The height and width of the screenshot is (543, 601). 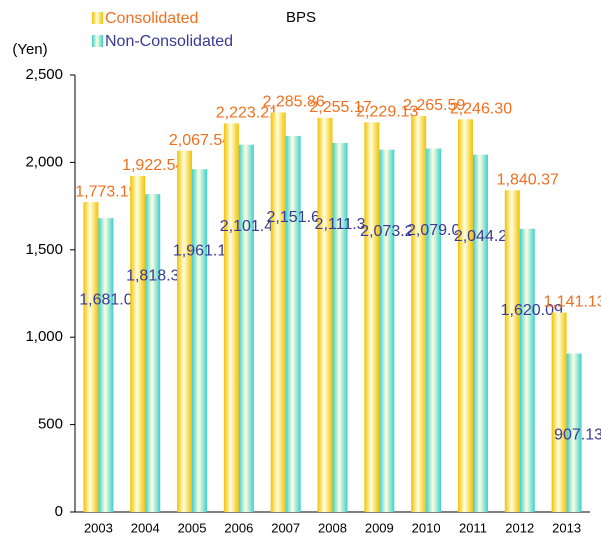 What do you see at coordinates (98, 527) in the screenshot?
I see `x-tick-label: 2003` at bounding box center [98, 527].